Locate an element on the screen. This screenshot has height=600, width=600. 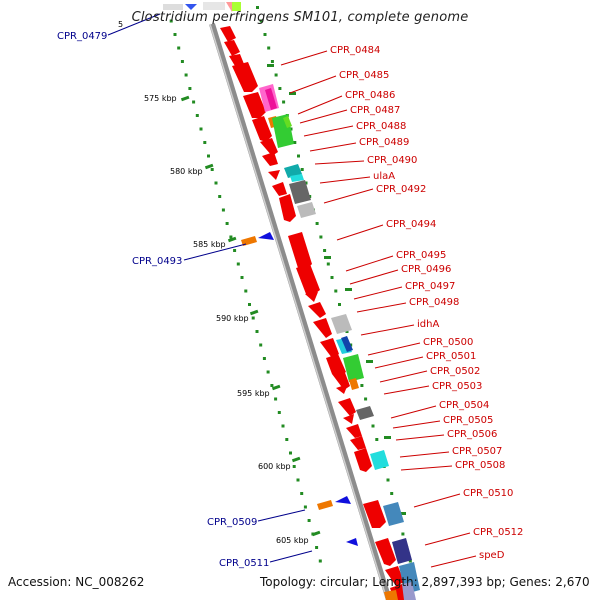
gene-label: CPR_0510 is located at coordinates (488, 493).